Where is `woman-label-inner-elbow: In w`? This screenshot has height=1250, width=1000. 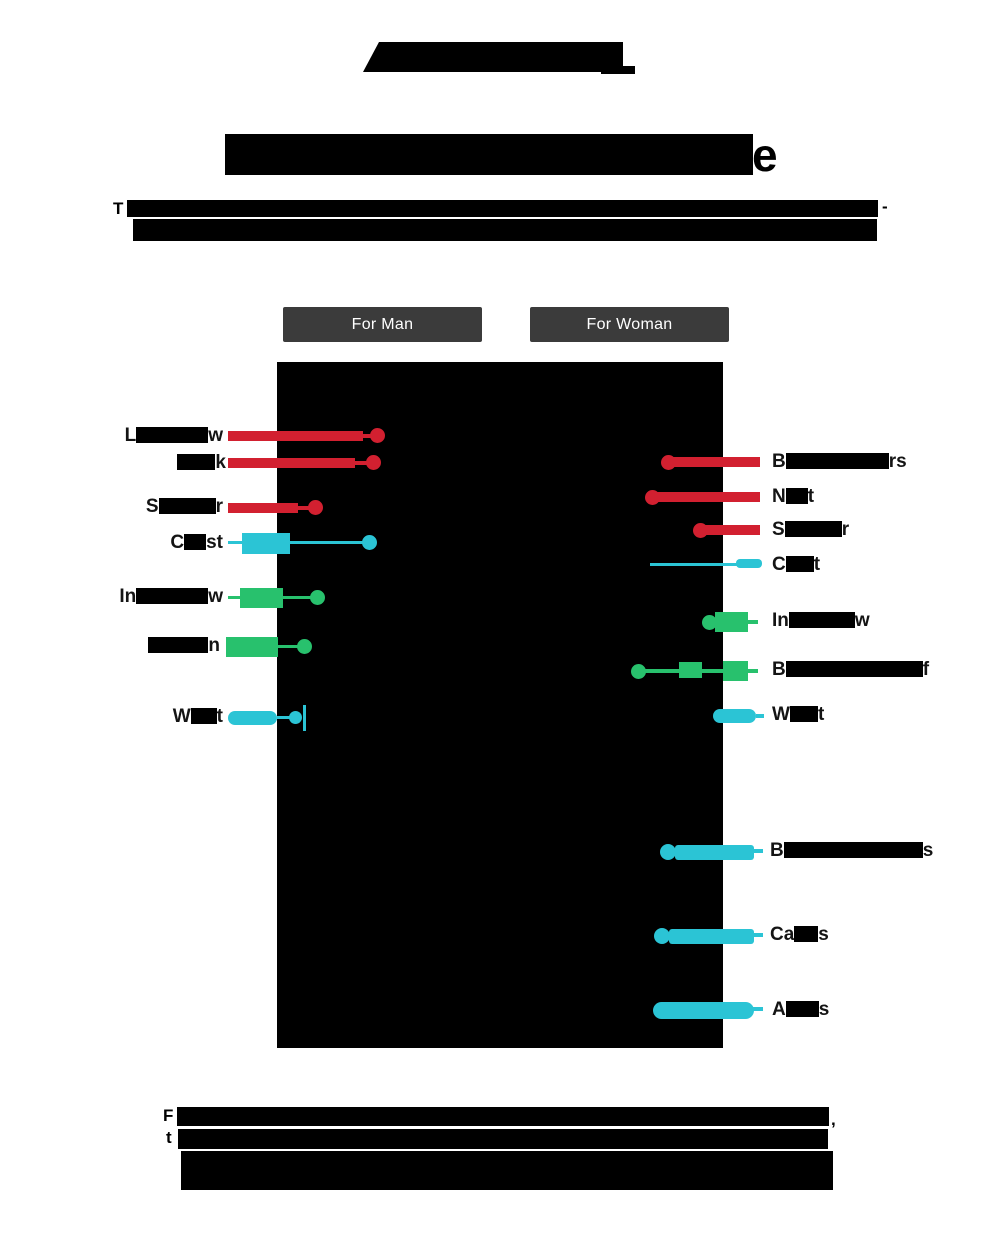
woman-label-inner-elbow: In w is located at coordinates (821, 620).